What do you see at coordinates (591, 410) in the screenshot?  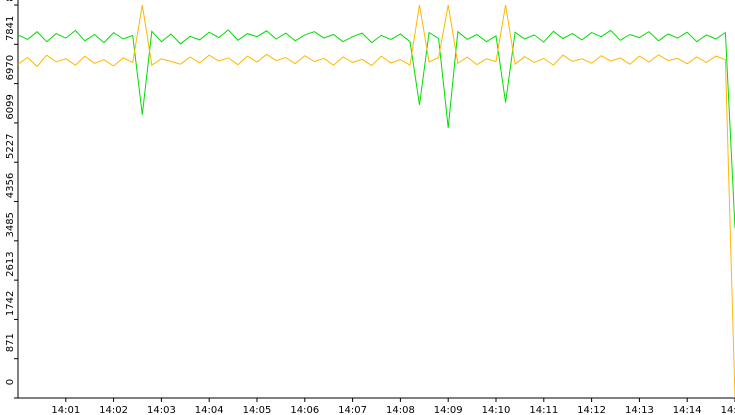 I see `x-tick-label: 14:12` at bounding box center [591, 410].